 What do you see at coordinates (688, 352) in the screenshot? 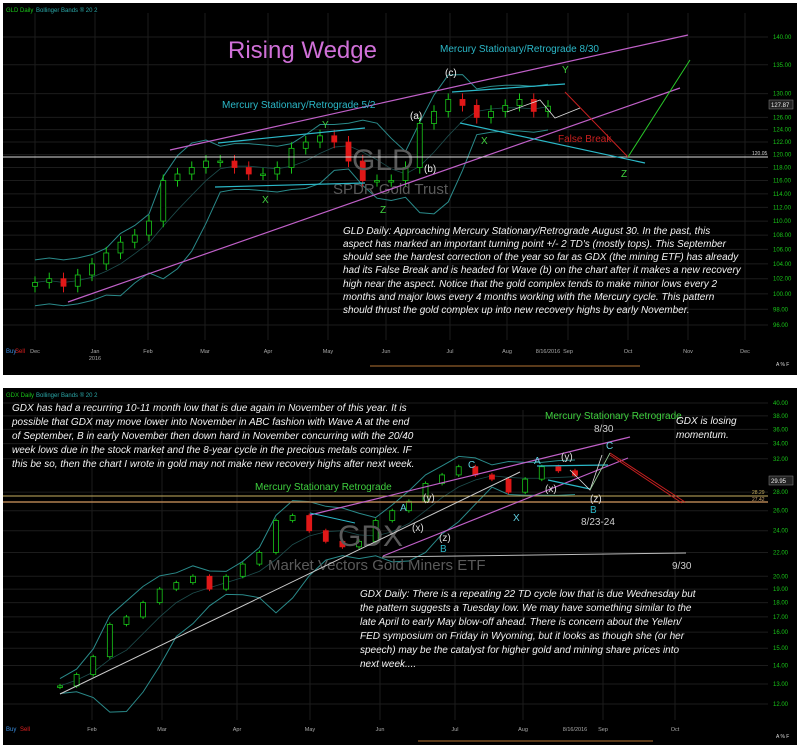
I see `x-tick-label: Nov` at bounding box center [688, 352].